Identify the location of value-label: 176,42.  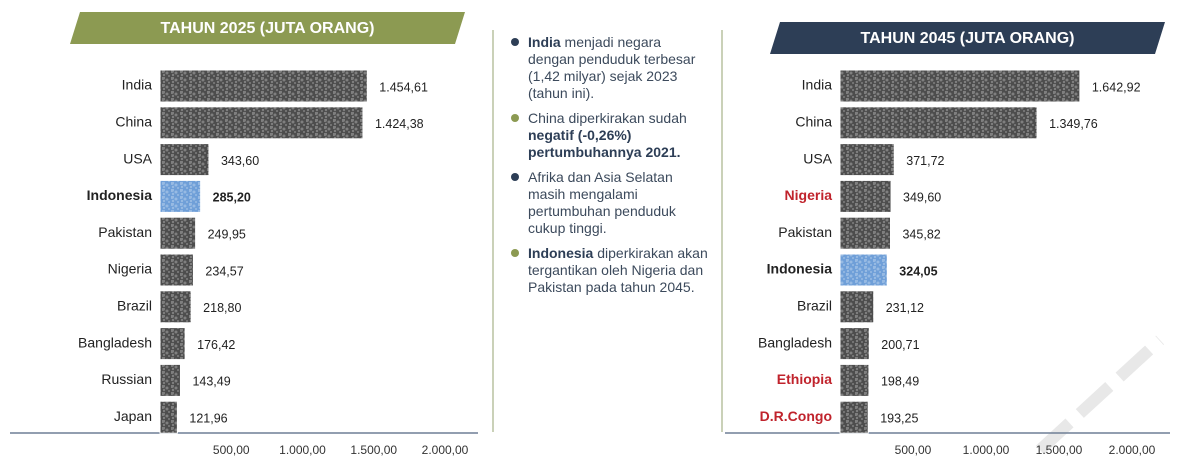
(216, 345).